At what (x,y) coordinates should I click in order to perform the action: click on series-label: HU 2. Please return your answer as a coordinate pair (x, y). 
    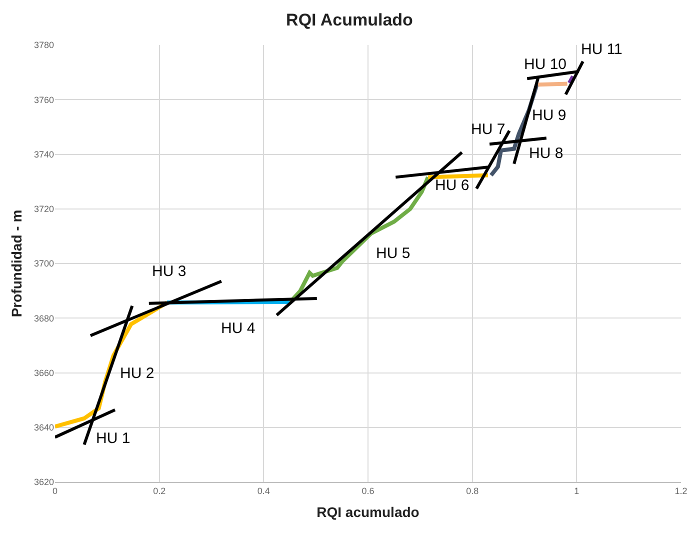
    Looking at the image, I should click on (137, 373).